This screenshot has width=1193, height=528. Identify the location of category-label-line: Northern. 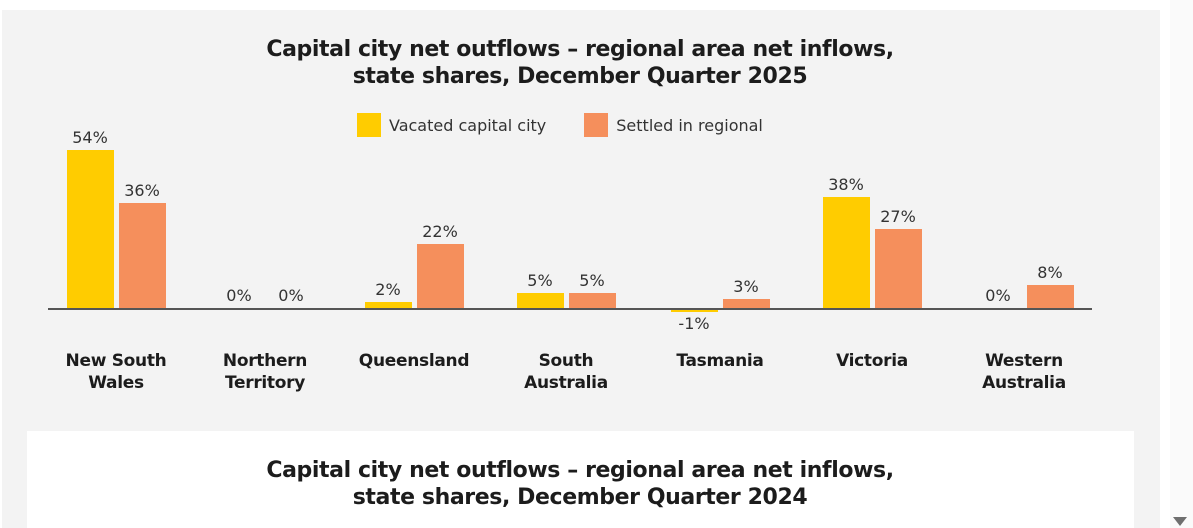
(265, 361).